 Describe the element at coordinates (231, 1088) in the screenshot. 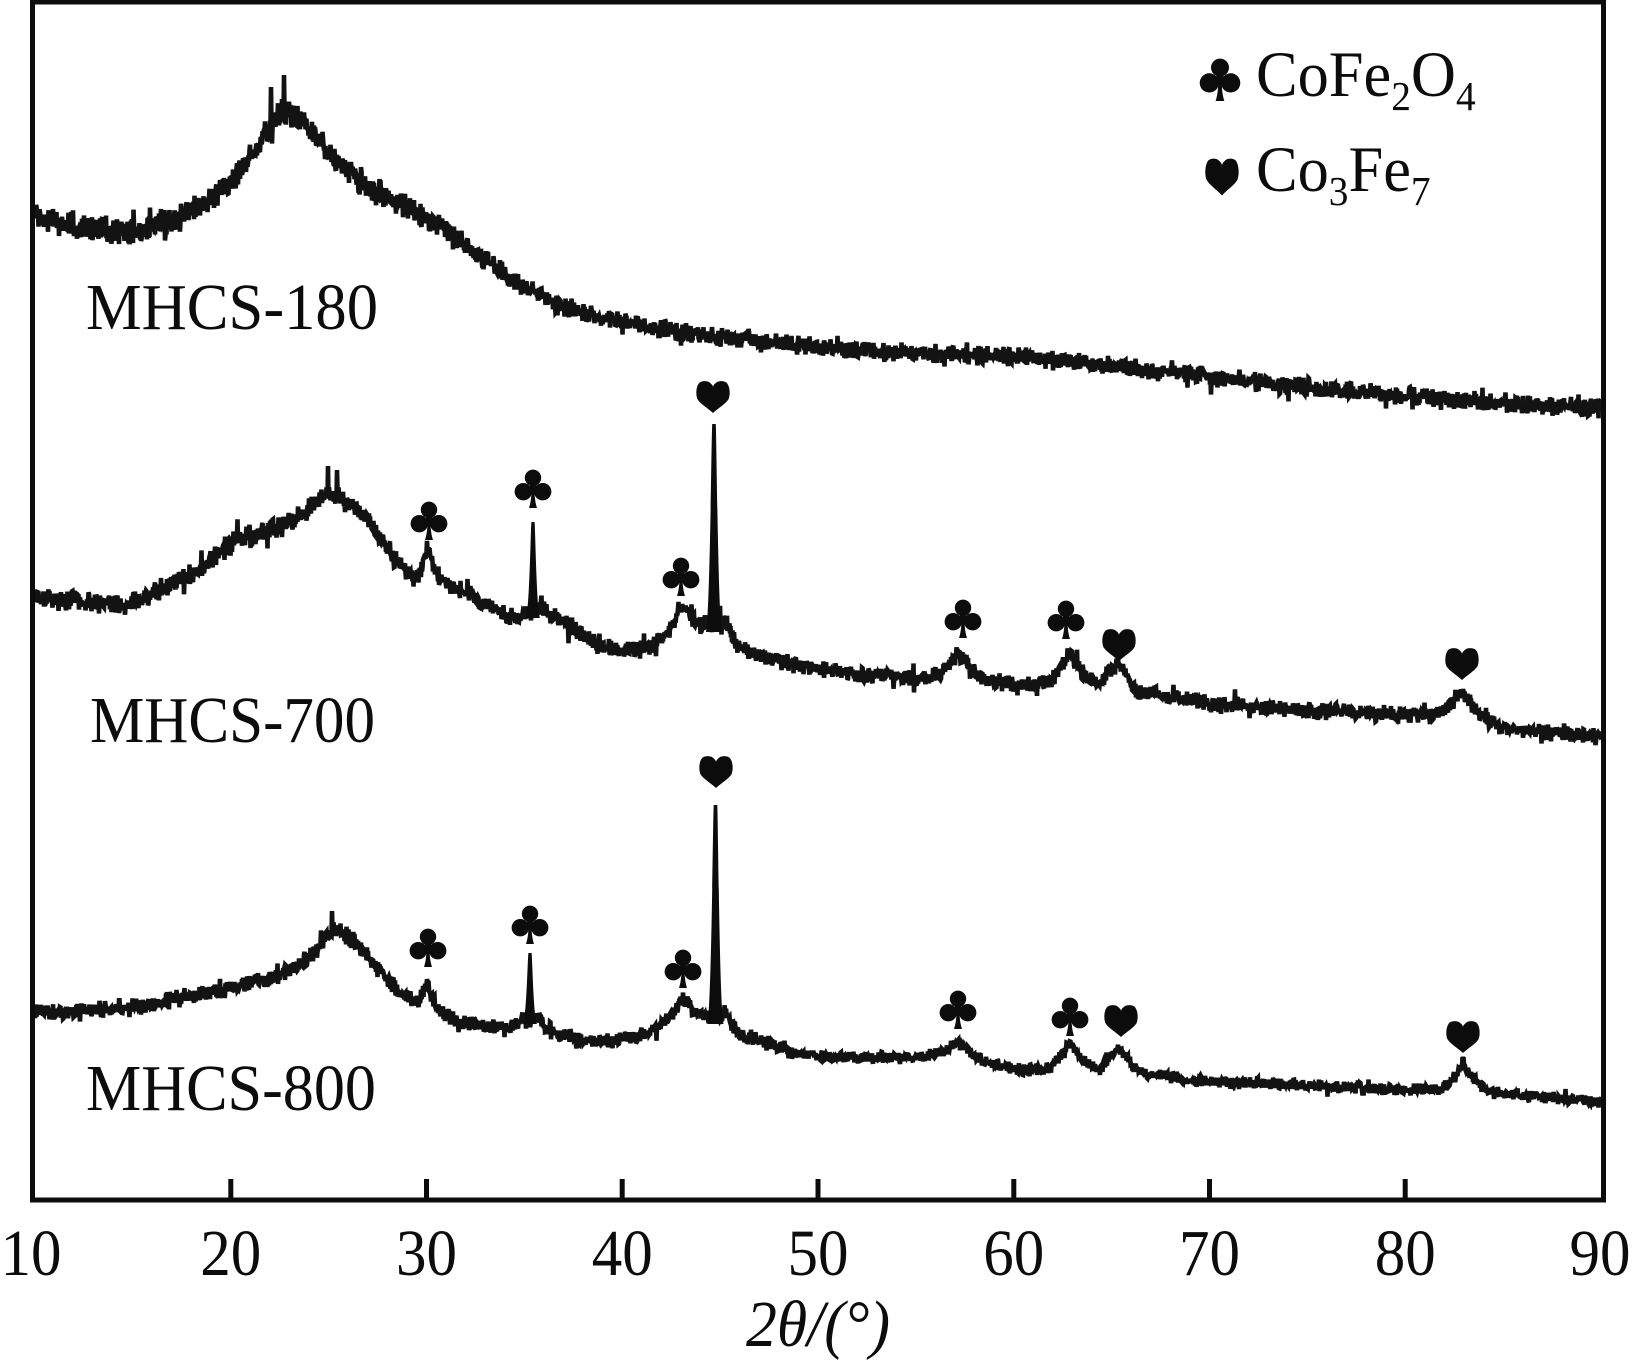

I see `svg-text: MHCS-800` at that location.